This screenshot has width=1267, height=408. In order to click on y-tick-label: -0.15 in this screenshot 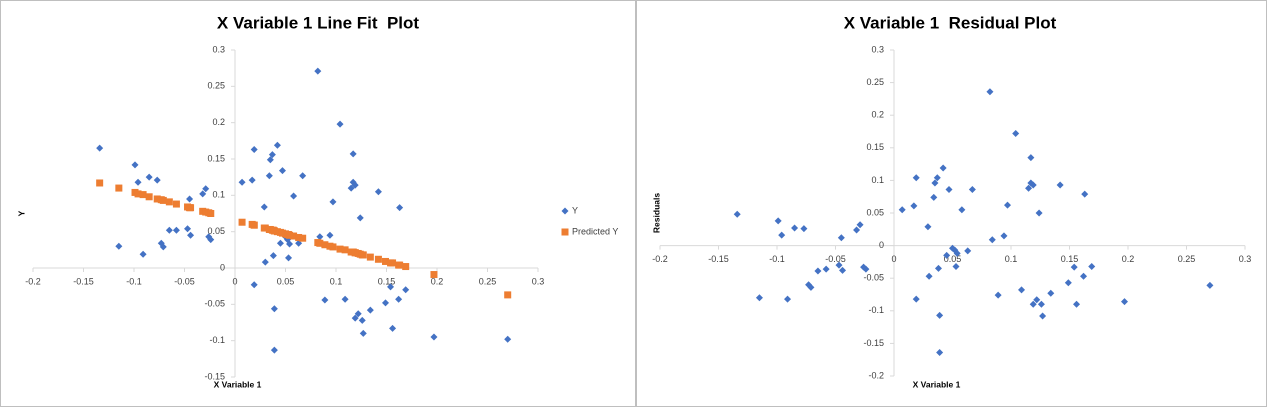, I will do `click(214, 376)`.